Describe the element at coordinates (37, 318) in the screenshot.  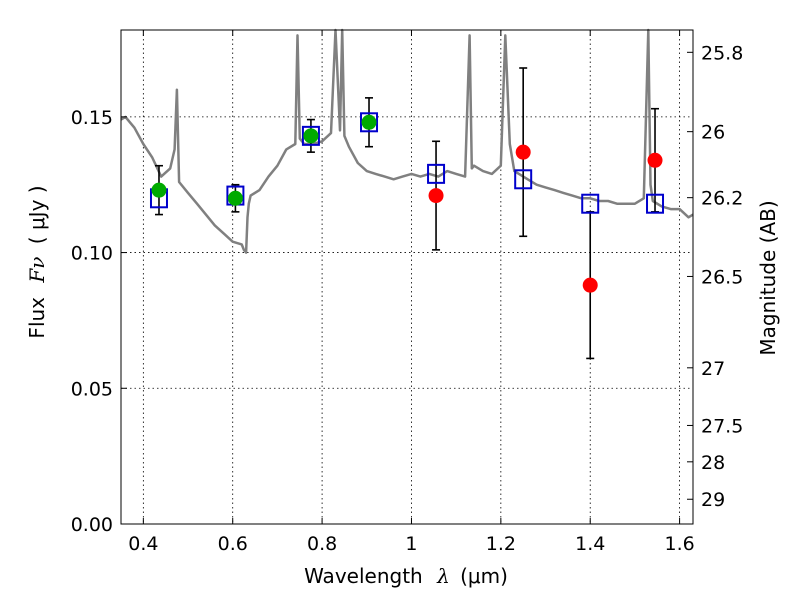
I see `y-axis-title: Flux` at that location.